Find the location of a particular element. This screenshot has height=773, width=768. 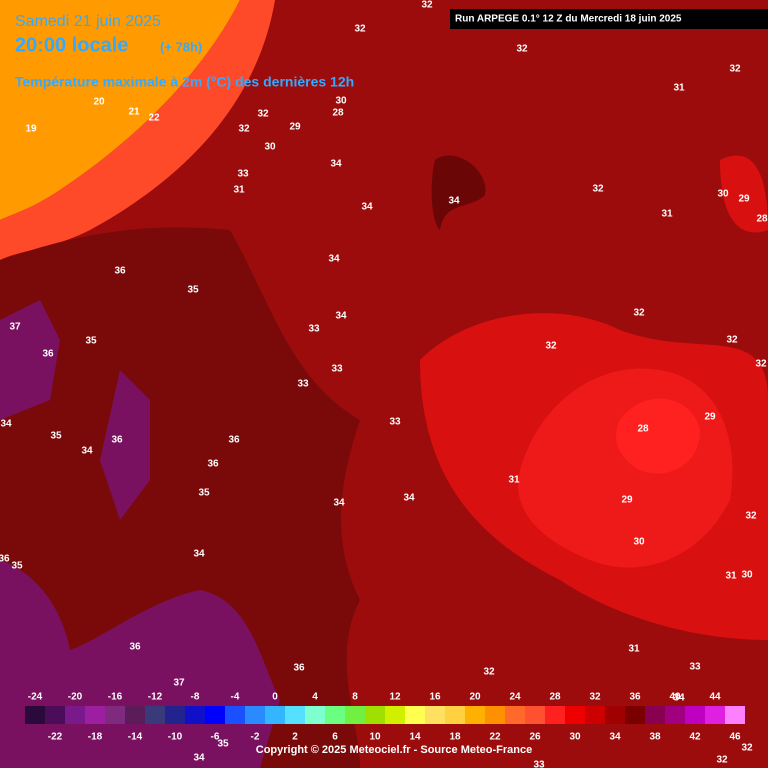

colorbar-label: 0 is located at coordinates (275, 697).